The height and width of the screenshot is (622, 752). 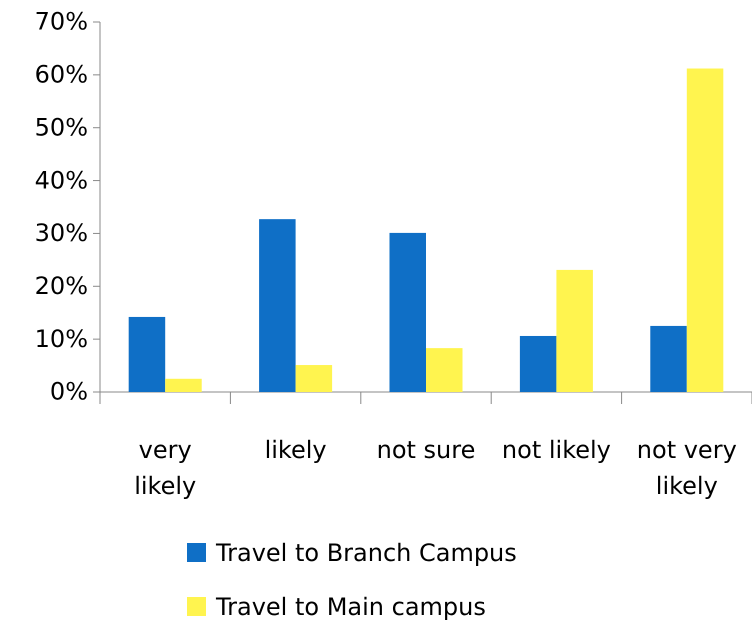 I want to click on y-tick-label: 70%, so click(x=61, y=22).